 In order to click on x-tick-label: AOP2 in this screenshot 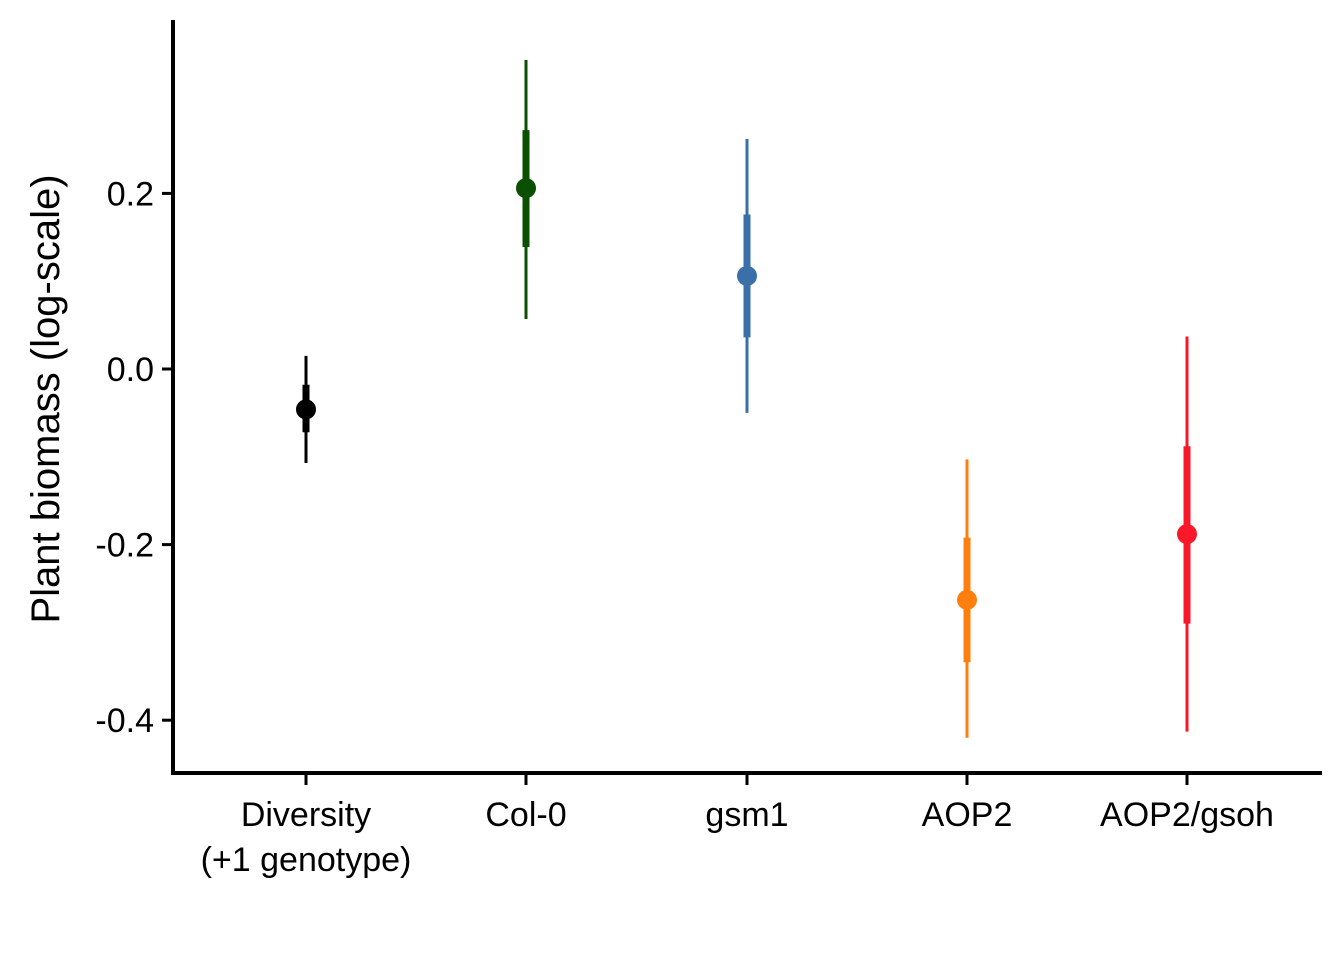, I will do `click(967, 815)`.